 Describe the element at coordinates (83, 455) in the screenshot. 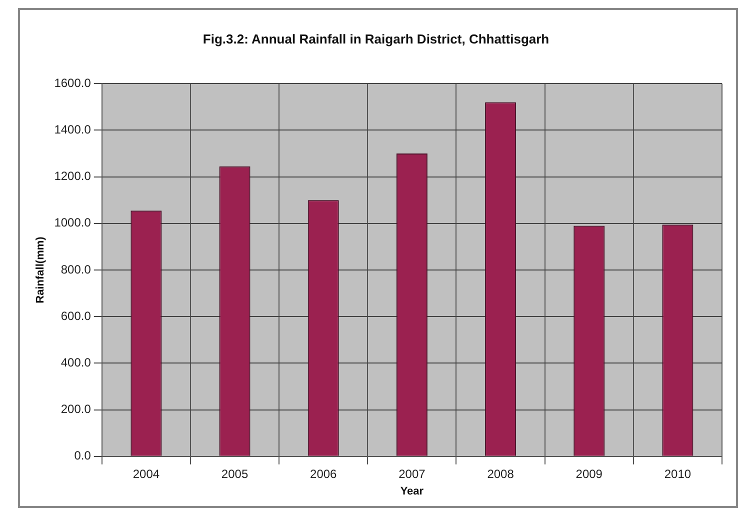

I see `y-tick-label: 0.0` at that location.